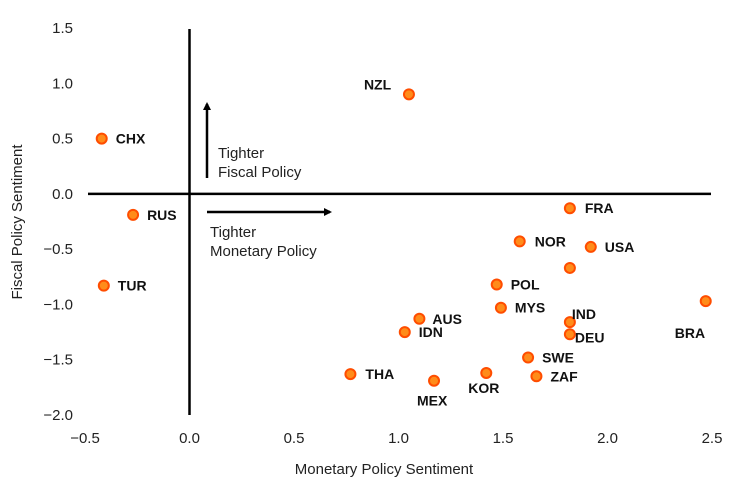 This screenshot has height=493, width=740. I want to click on x-tick-label: 2.5, so click(712, 438).